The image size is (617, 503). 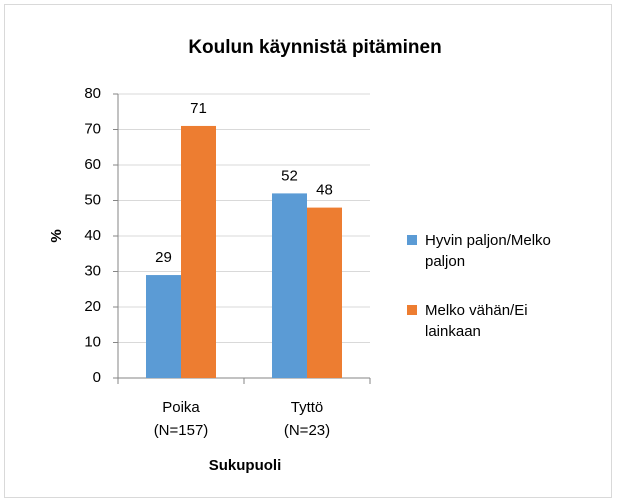 I want to click on y-tick-label: 30, so click(x=92, y=270).